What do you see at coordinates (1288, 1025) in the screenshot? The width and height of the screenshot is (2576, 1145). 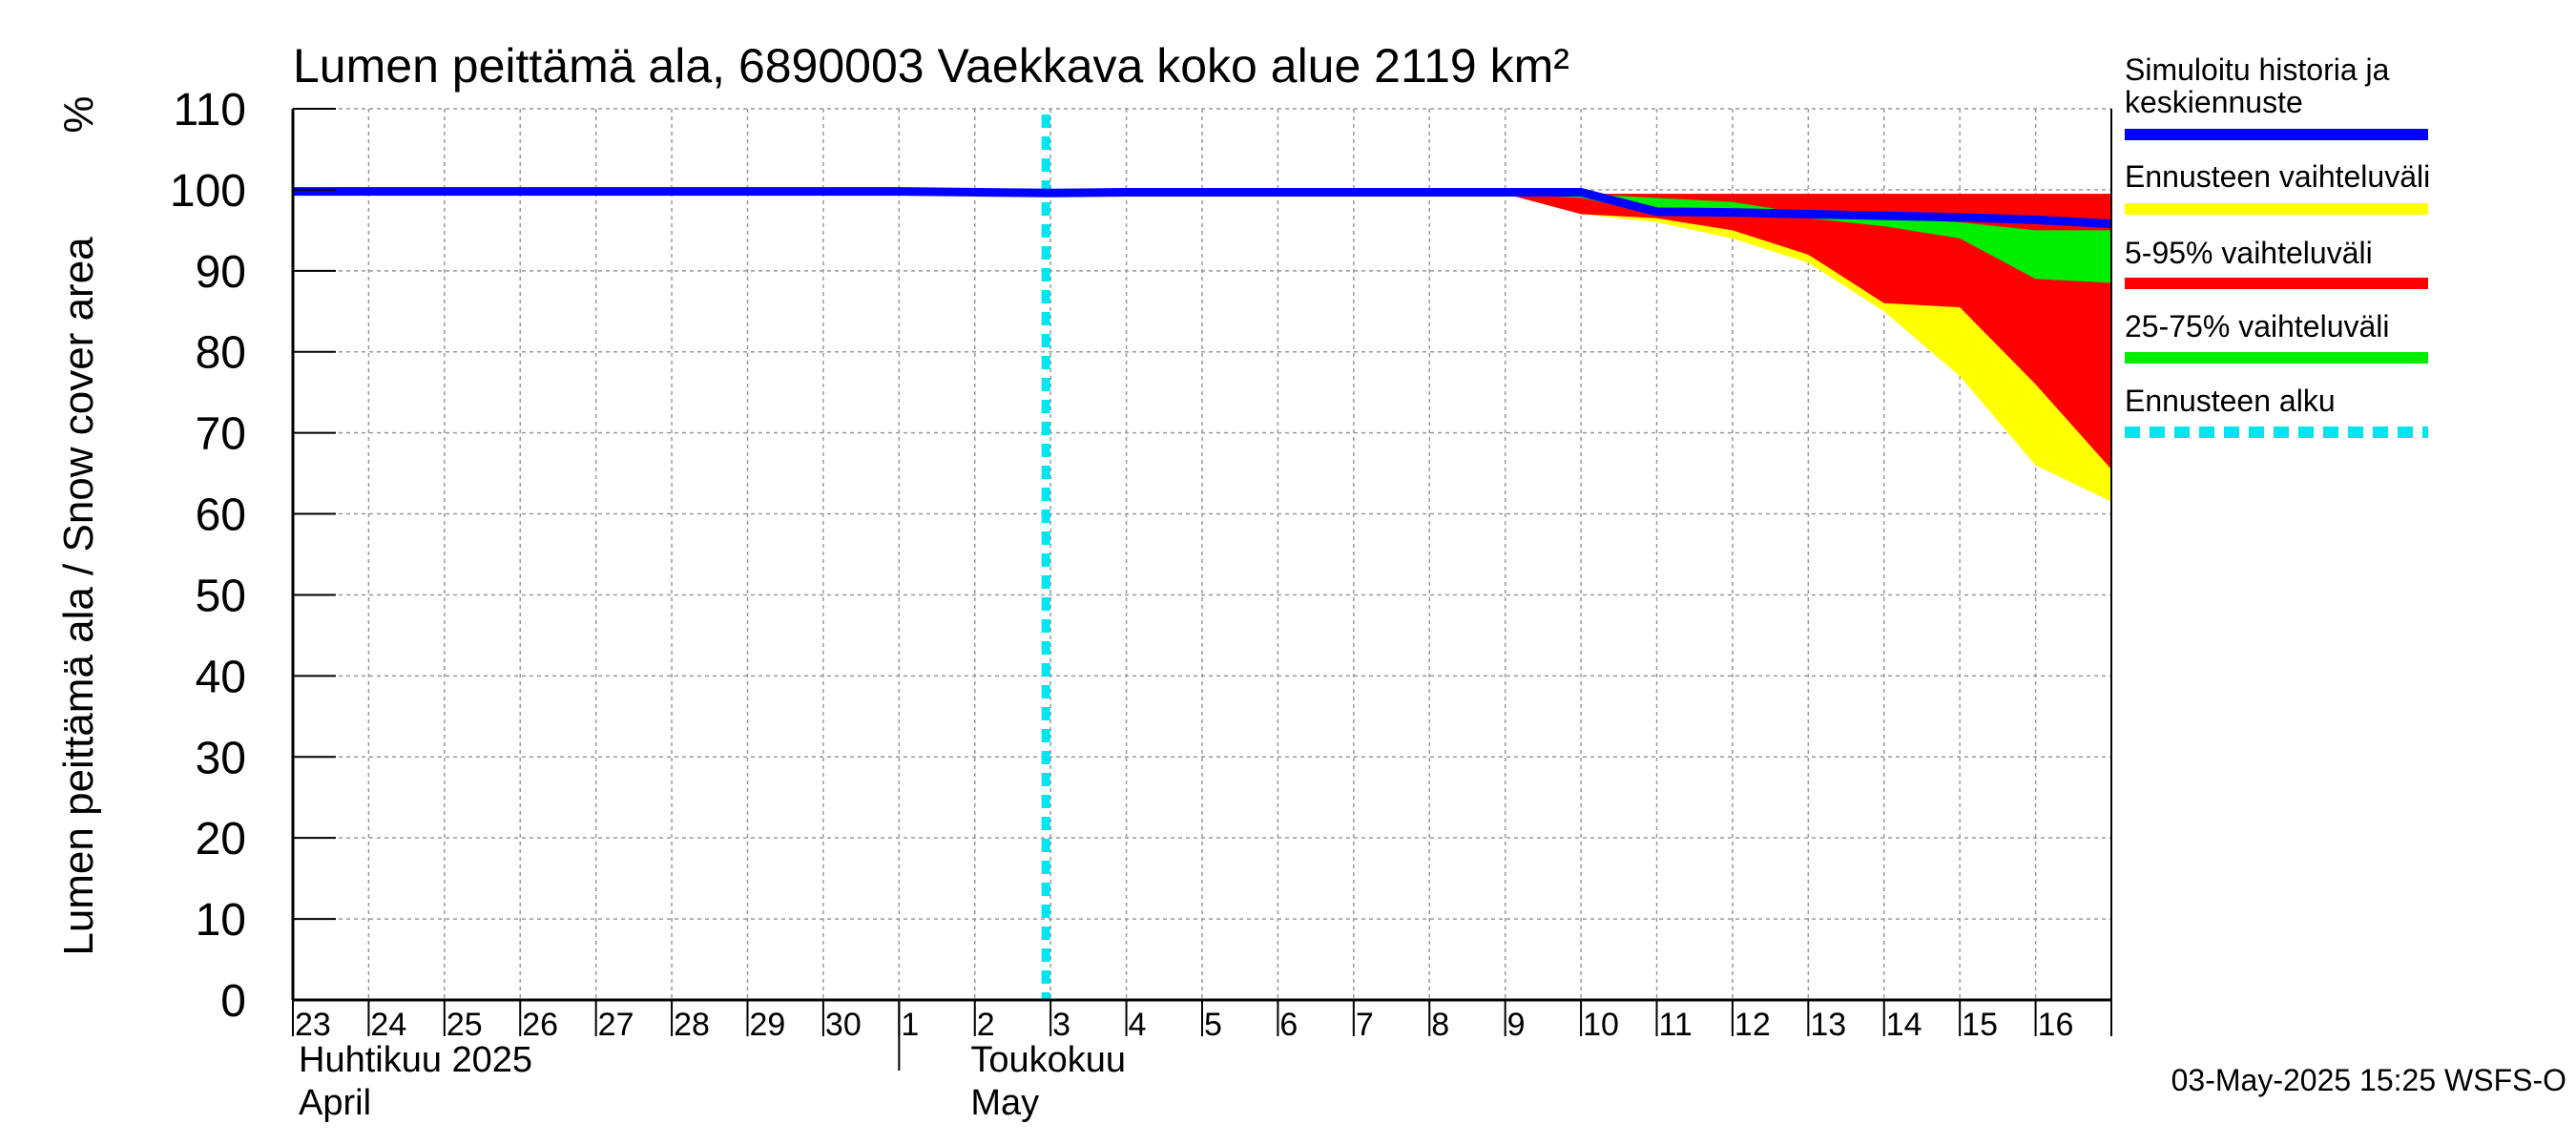 I see `x-tick-label: 6` at bounding box center [1288, 1025].